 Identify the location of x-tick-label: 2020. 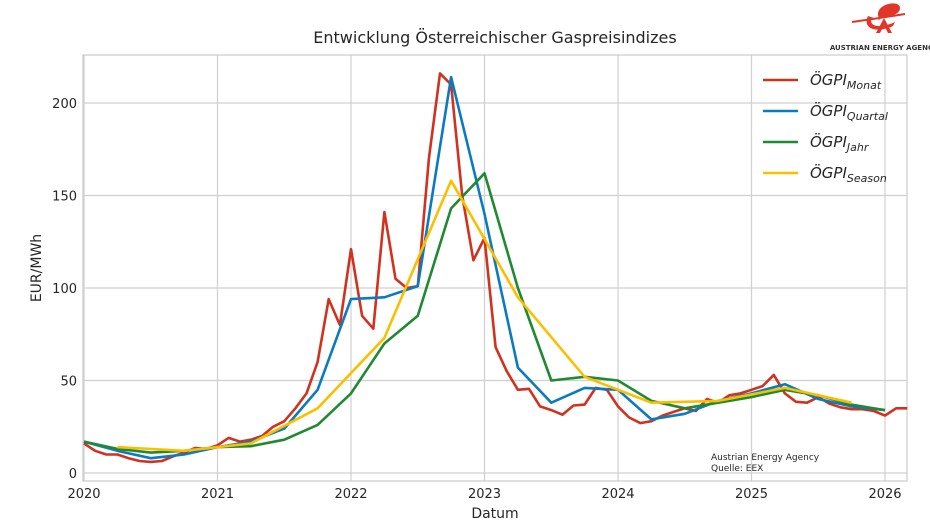
(83, 494).